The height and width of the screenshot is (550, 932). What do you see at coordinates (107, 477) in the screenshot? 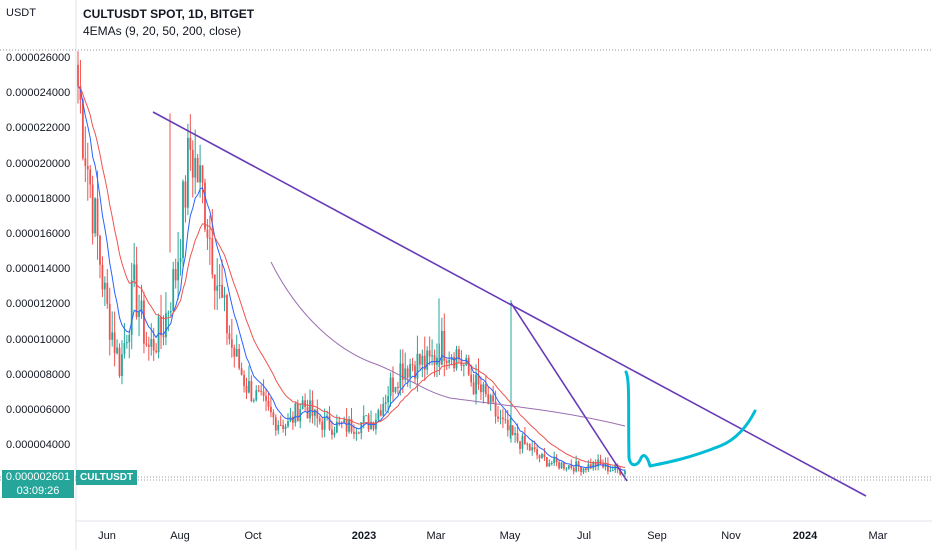
I see `symbol-badge: CULTUSDT` at bounding box center [107, 477].